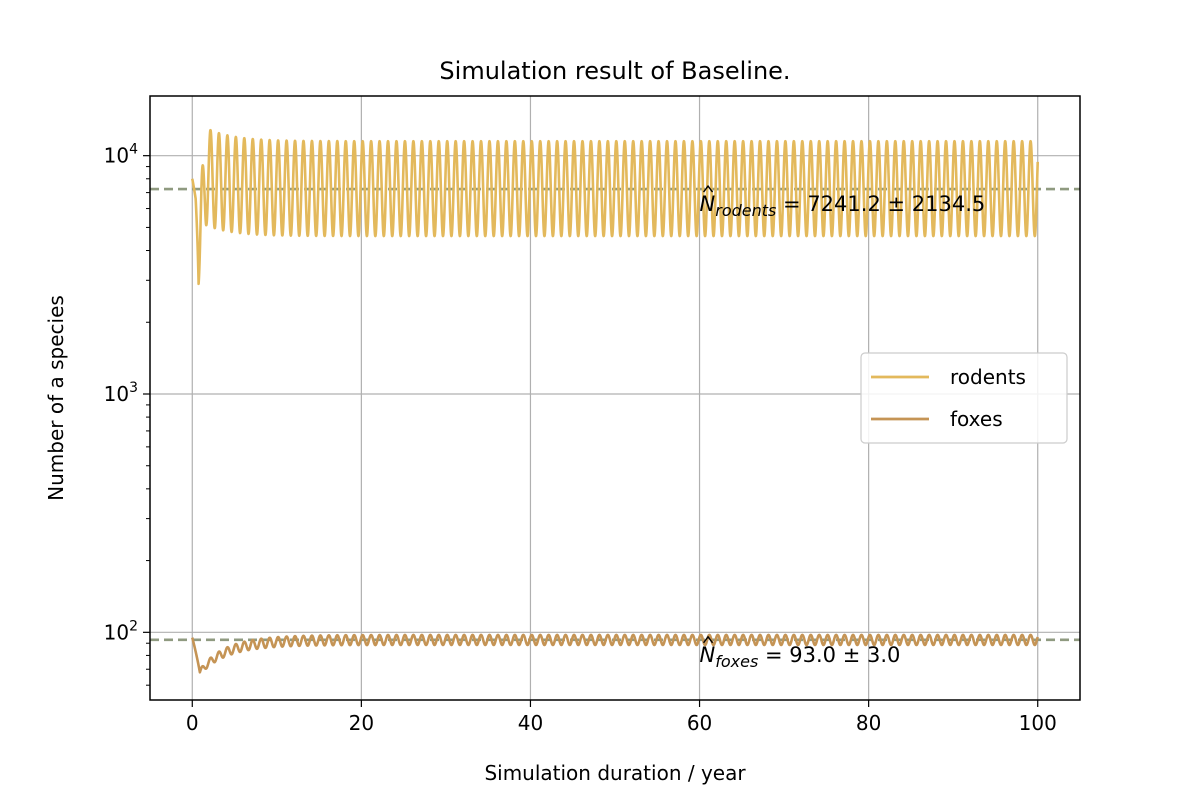 The width and height of the screenshot is (1200, 800). What do you see at coordinates (121, 155) in the screenshot?
I see `y-tick-label: 10⁴` at bounding box center [121, 155].